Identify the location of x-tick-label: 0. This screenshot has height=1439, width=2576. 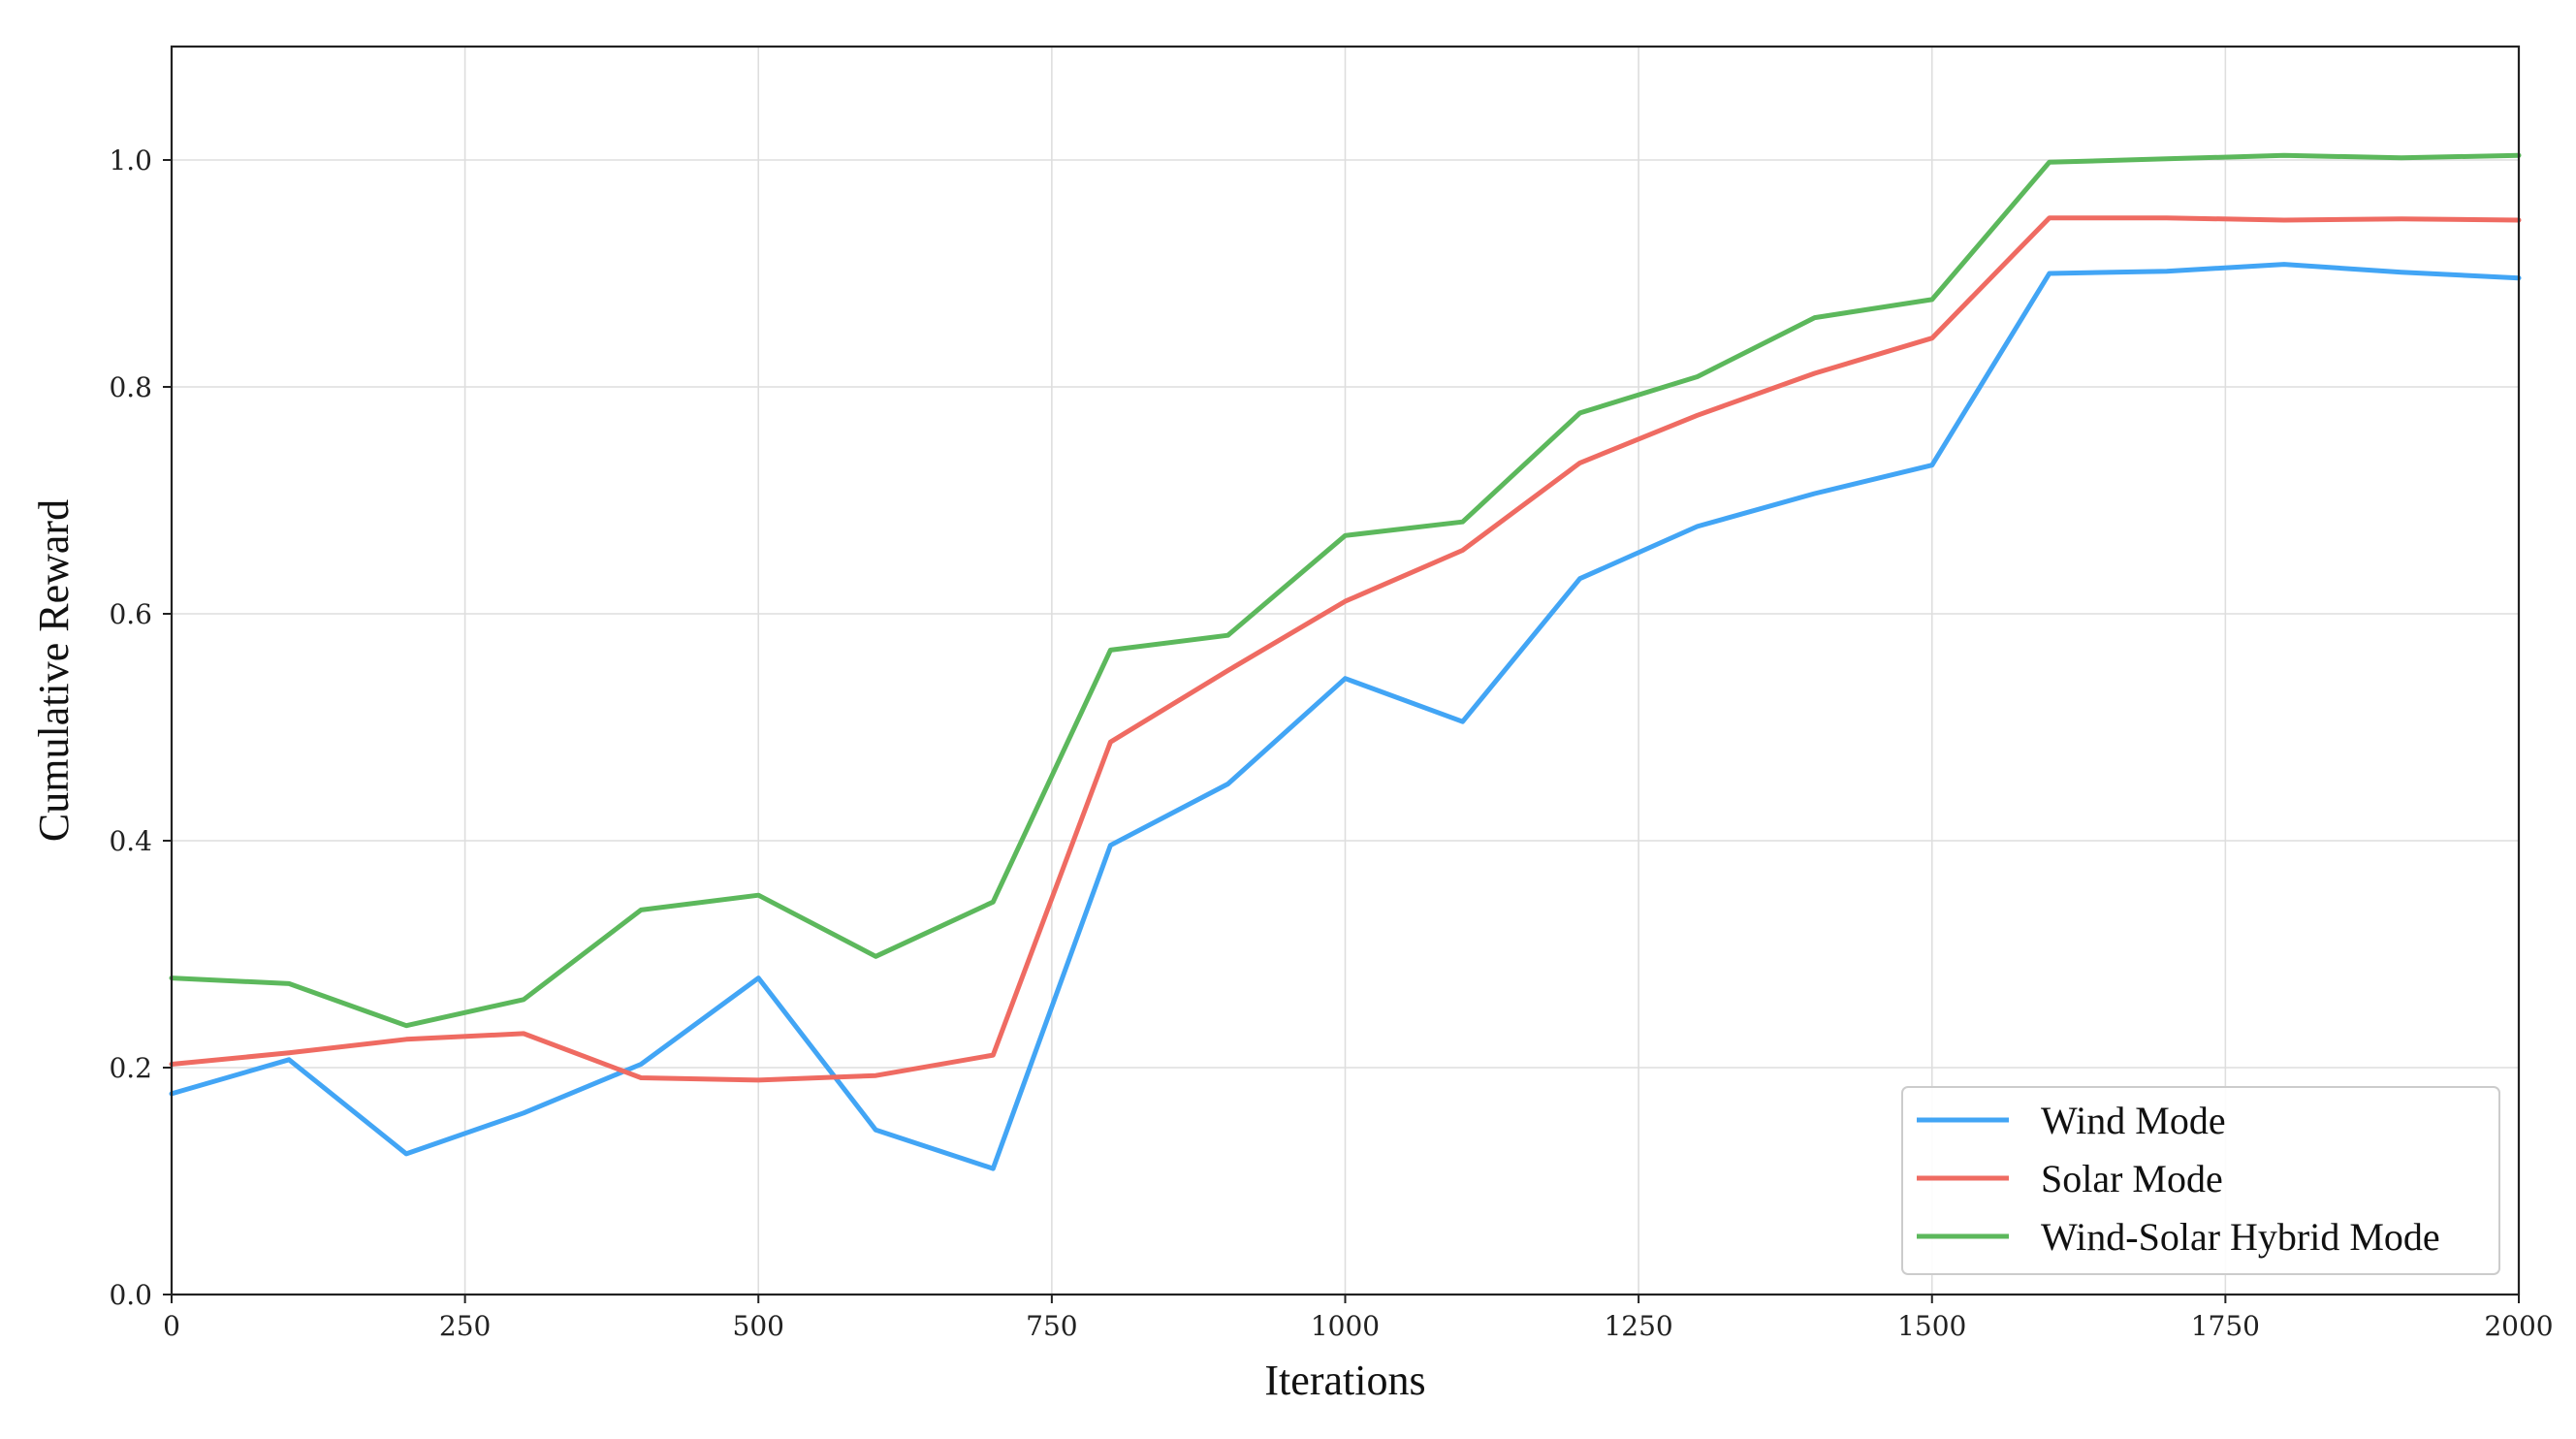
(172, 1326).